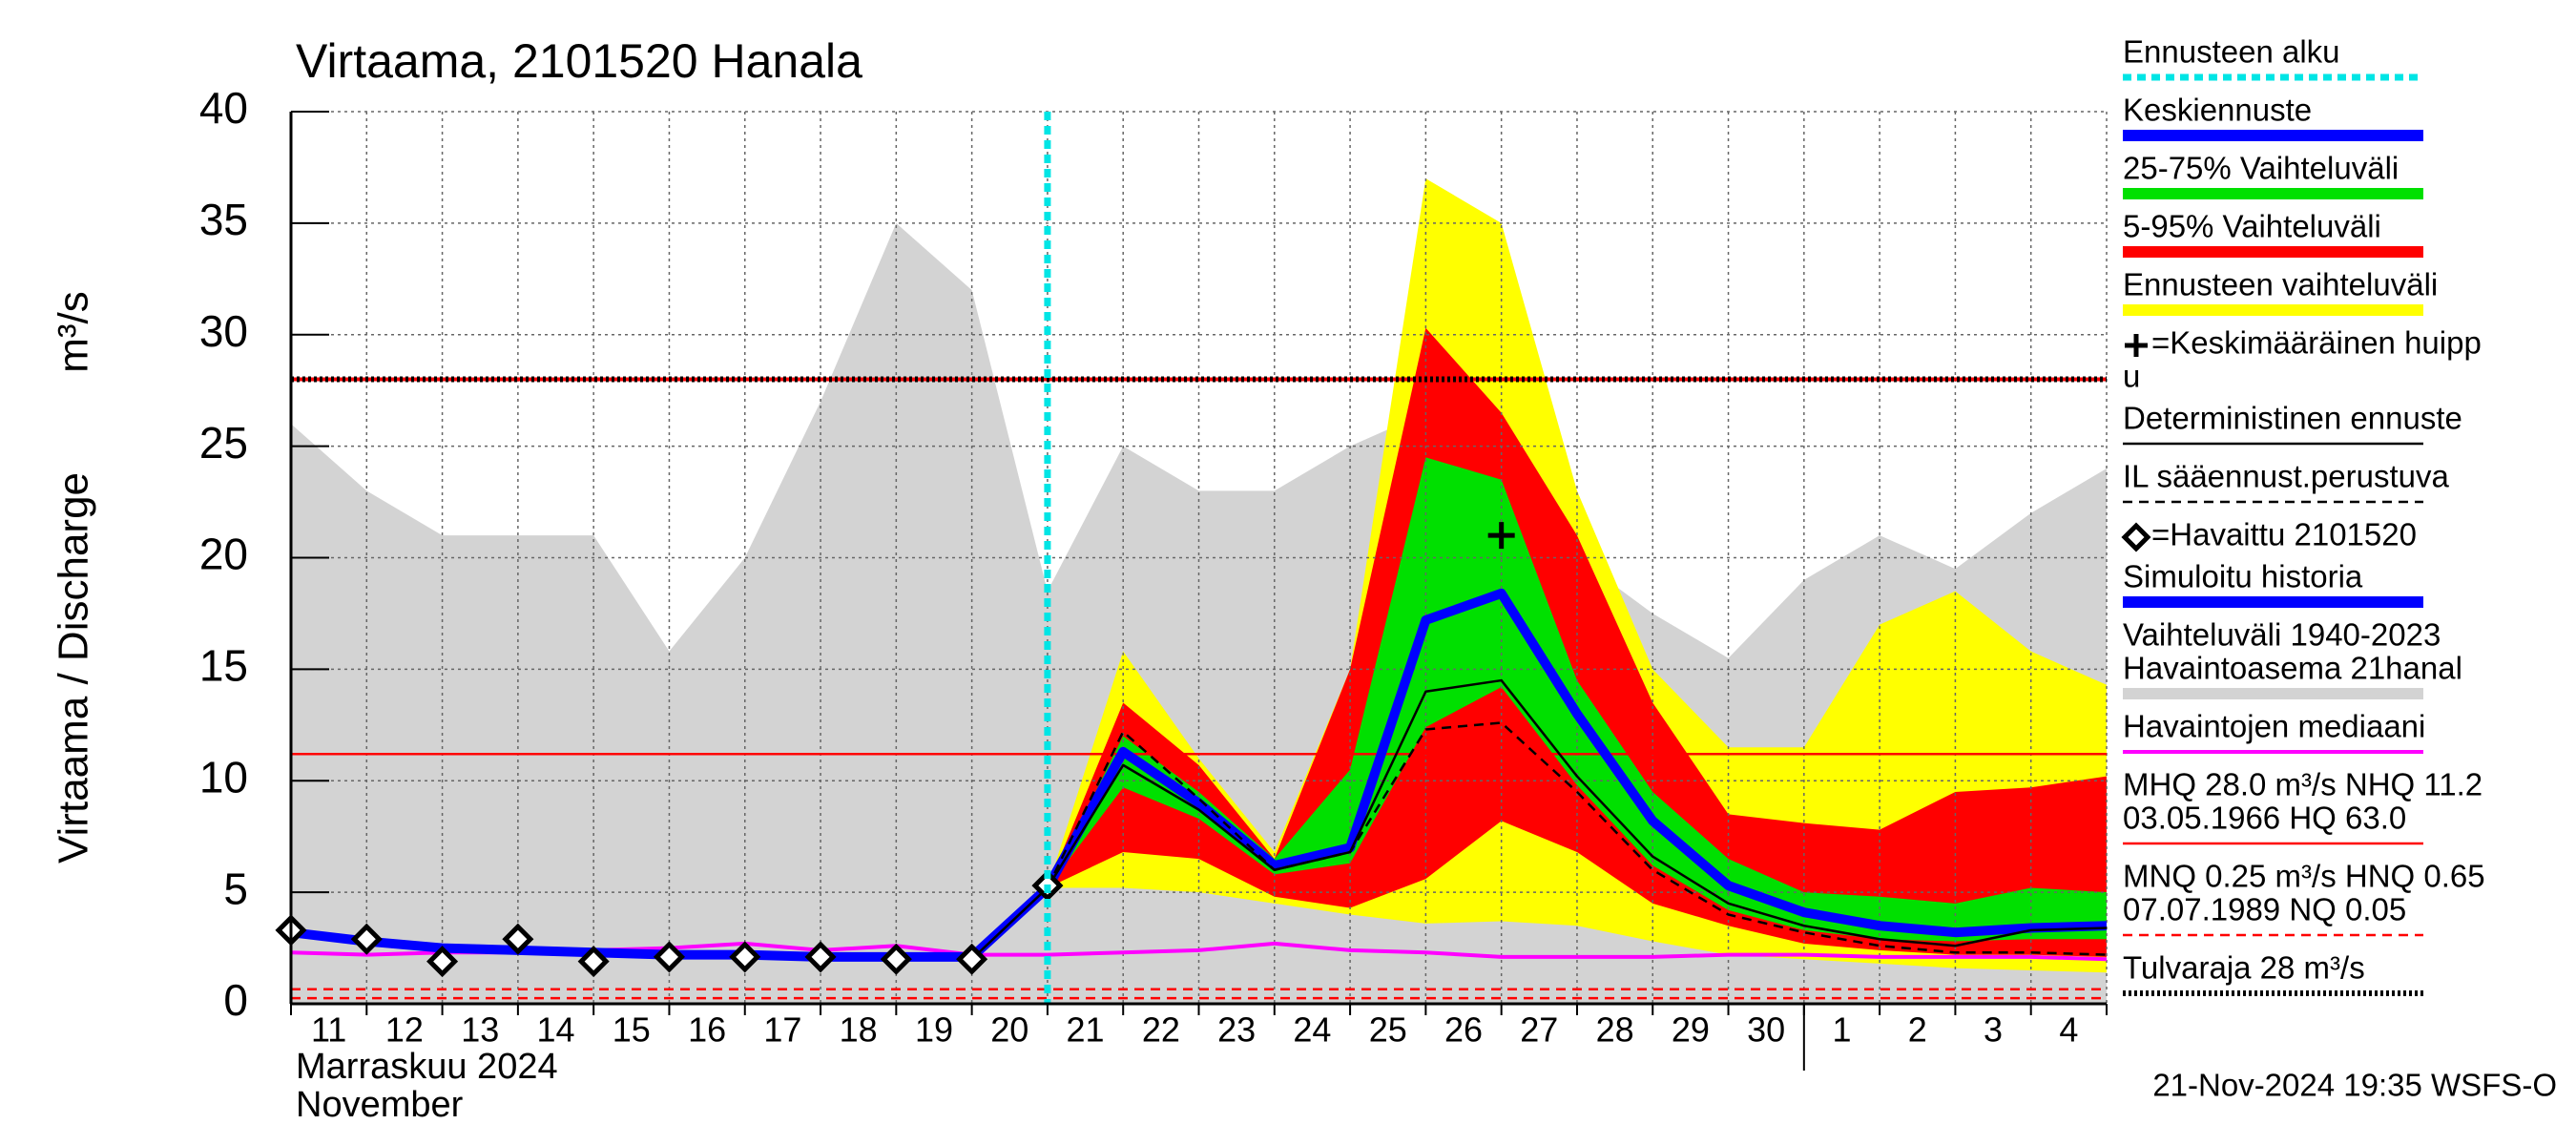  I want to click on x-tick-label: 30, so click(1766, 1030).